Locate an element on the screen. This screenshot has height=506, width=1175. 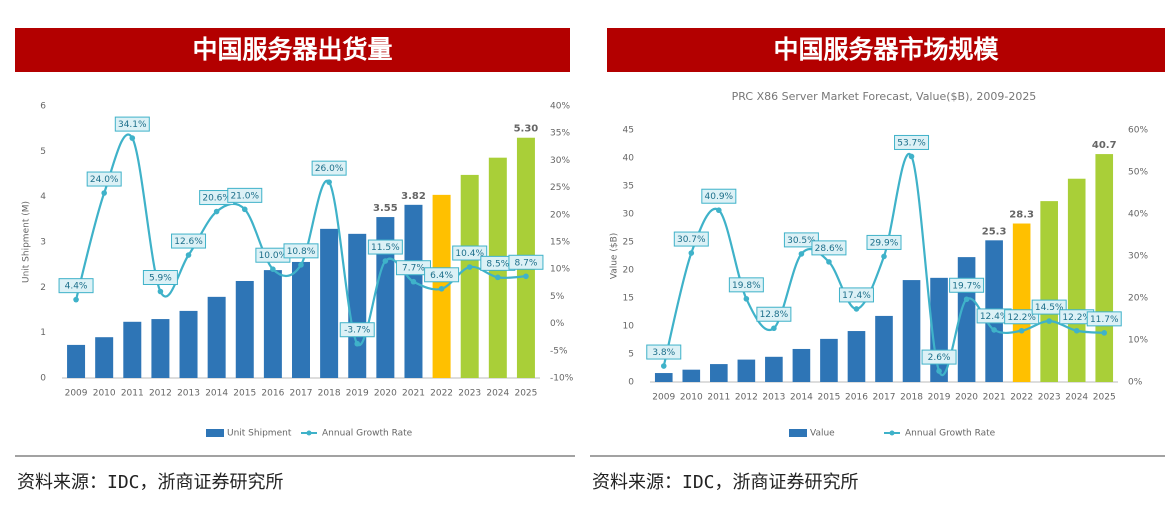
y-tick-label: 10 is located at coordinates (629, 327).